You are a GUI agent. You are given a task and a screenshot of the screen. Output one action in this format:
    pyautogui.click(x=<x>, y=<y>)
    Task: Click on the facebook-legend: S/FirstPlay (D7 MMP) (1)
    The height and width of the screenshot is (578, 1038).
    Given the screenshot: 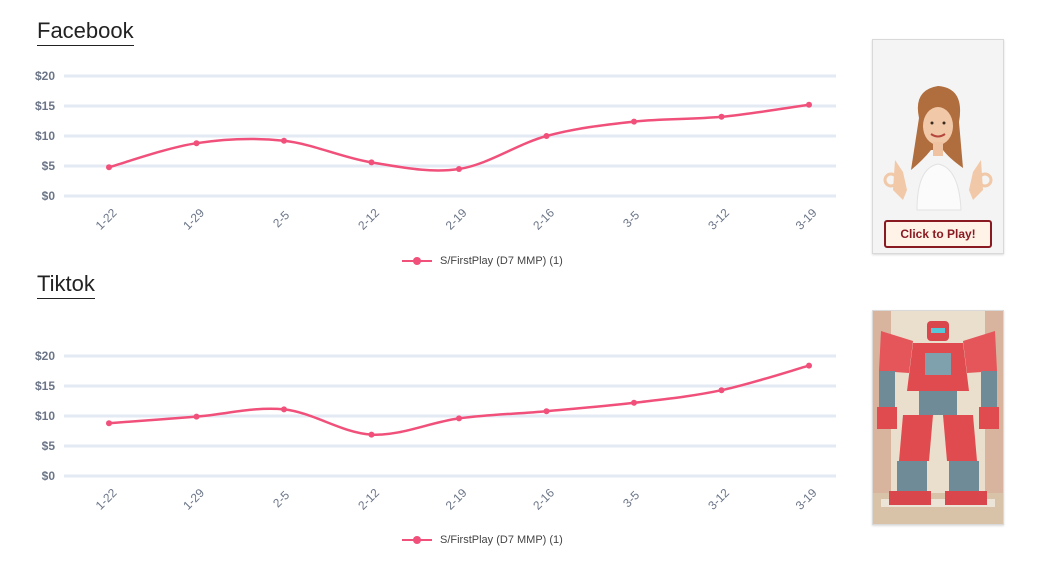 What is the action you would take?
    pyautogui.click(x=482, y=261)
    